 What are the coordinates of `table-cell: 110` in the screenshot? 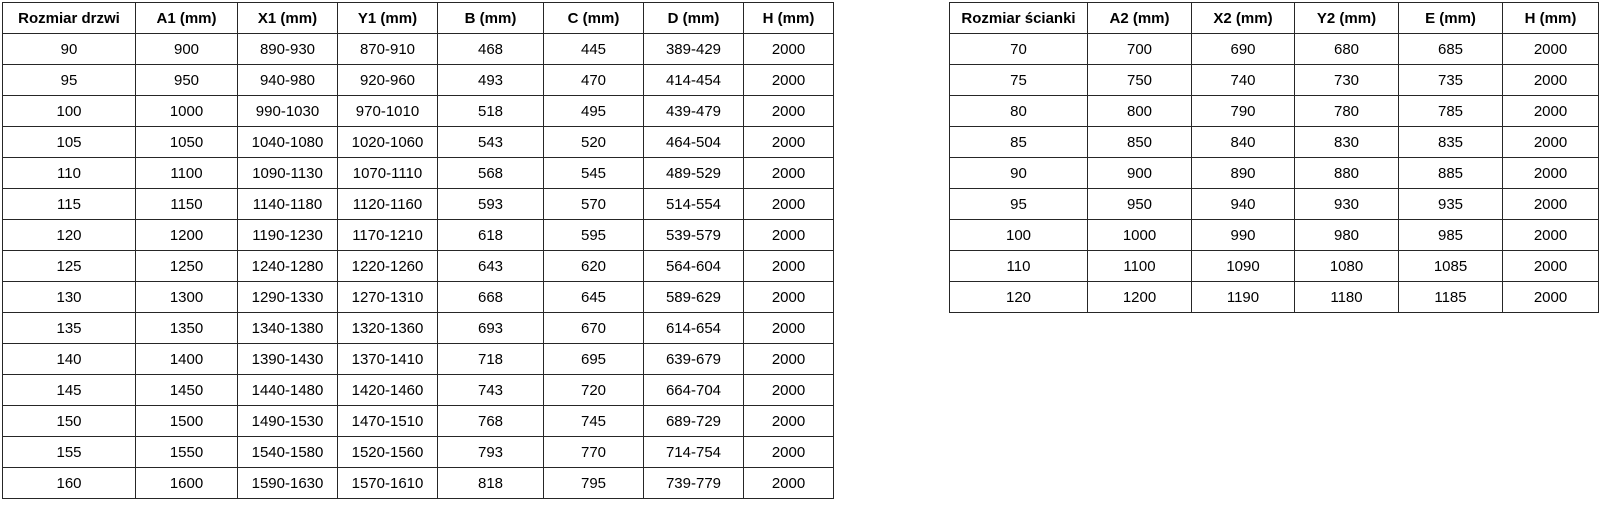 It's located at (69, 173).